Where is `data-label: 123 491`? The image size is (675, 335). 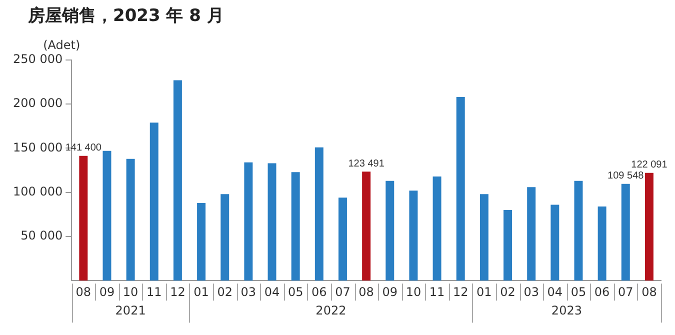
data-label: 123 491 is located at coordinates (366, 164).